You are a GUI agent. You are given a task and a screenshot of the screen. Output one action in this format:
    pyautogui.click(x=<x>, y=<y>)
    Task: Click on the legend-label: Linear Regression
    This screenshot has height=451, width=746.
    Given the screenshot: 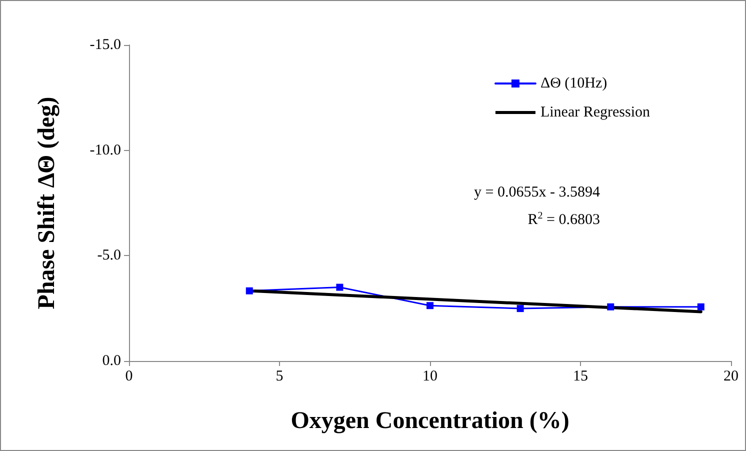 What is the action you would take?
    pyautogui.click(x=595, y=112)
    